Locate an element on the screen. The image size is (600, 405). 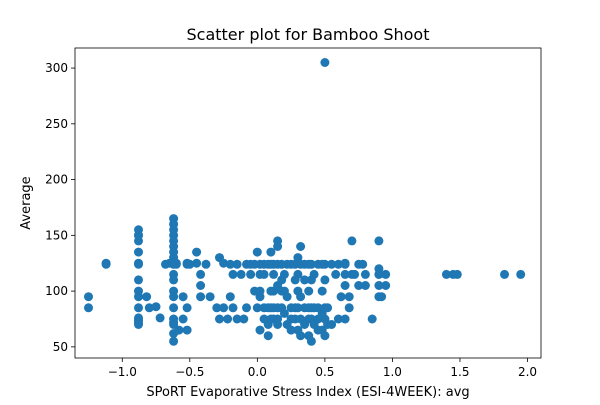
x-axis-ticks: −1.0 −0.5 0.0 0.5 1.0 1.5 2.0 is located at coordinates (322, 368).